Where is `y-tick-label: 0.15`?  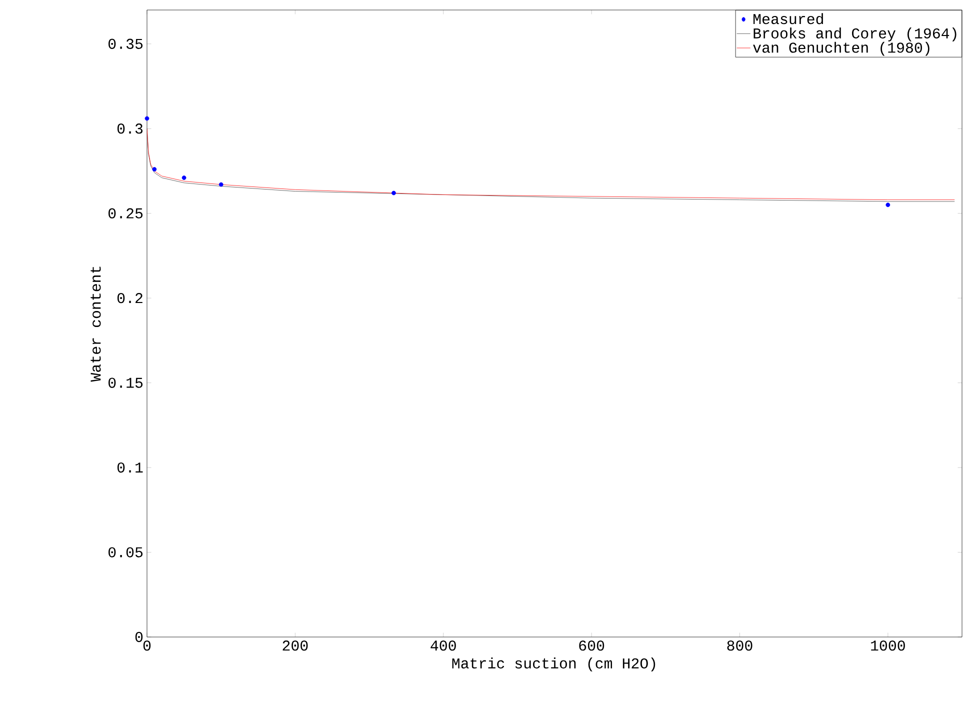 y-tick-label: 0.15 is located at coordinates (125, 383).